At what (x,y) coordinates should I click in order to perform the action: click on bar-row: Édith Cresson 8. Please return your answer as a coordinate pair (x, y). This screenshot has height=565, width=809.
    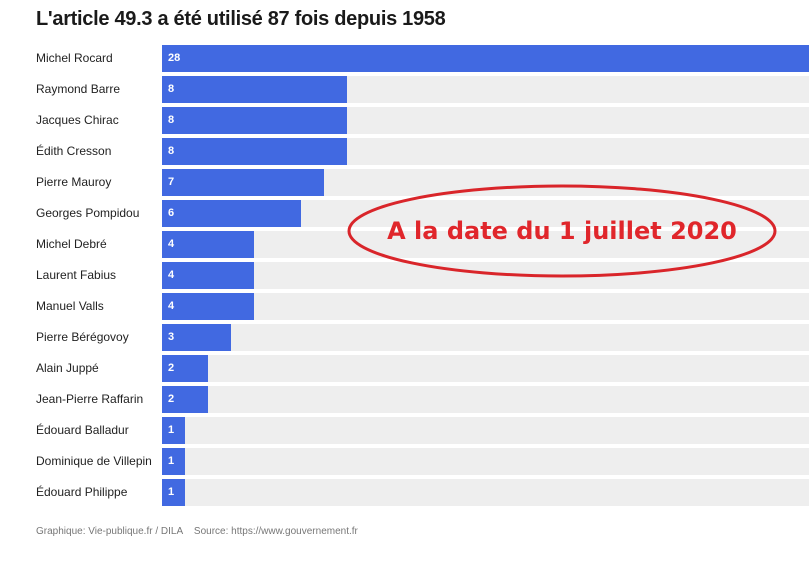
    Looking at the image, I should click on (404, 151).